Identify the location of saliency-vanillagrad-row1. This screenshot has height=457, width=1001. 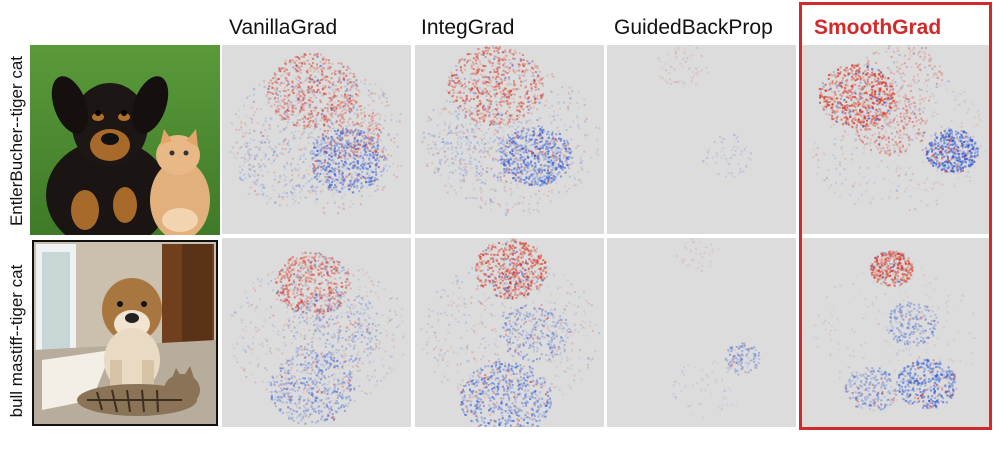
(316, 139).